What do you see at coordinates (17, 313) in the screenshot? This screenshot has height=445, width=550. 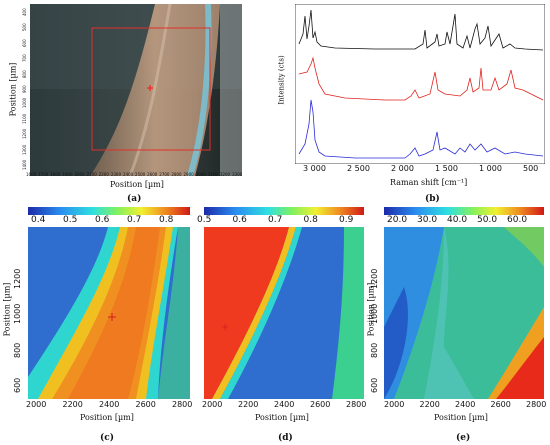 I see `c-y-tick-label: 1000` at bounding box center [17, 313].